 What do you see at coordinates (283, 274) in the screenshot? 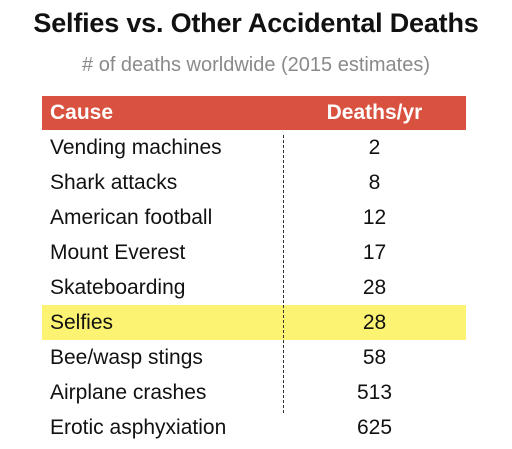
I see `column-divider` at bounding box center [283, 274].